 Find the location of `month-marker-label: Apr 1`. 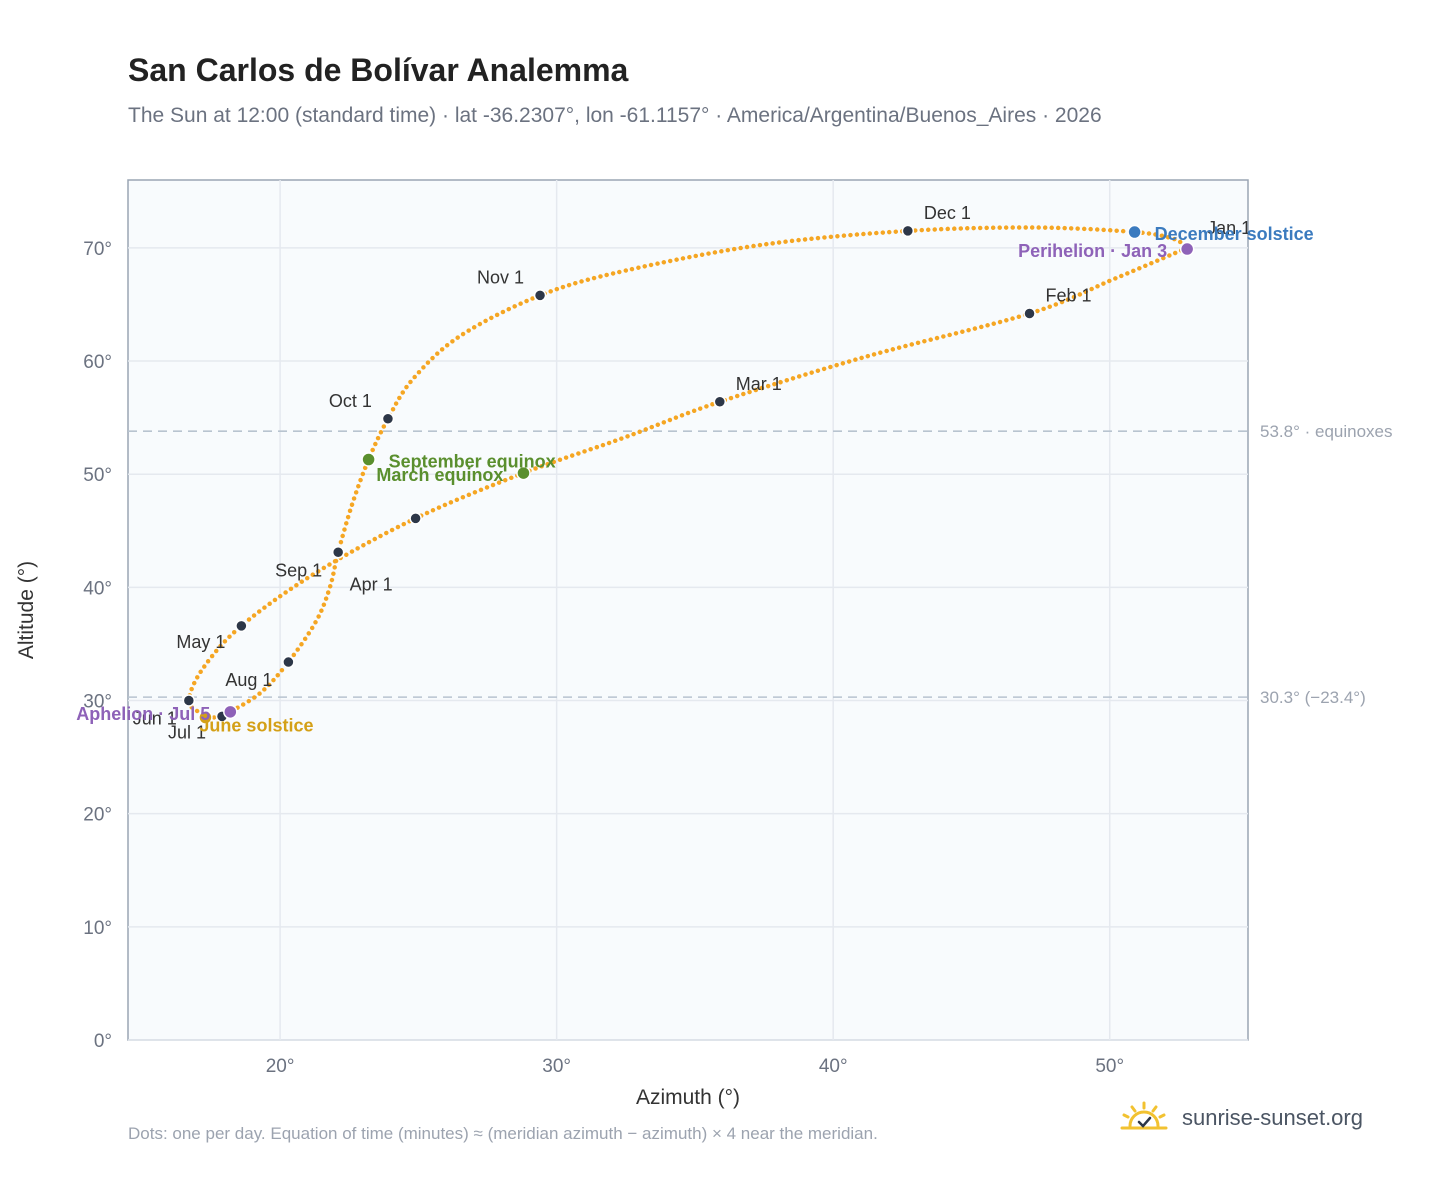

month-marker-label: Apr 1 is located at coordinates (371, 584).